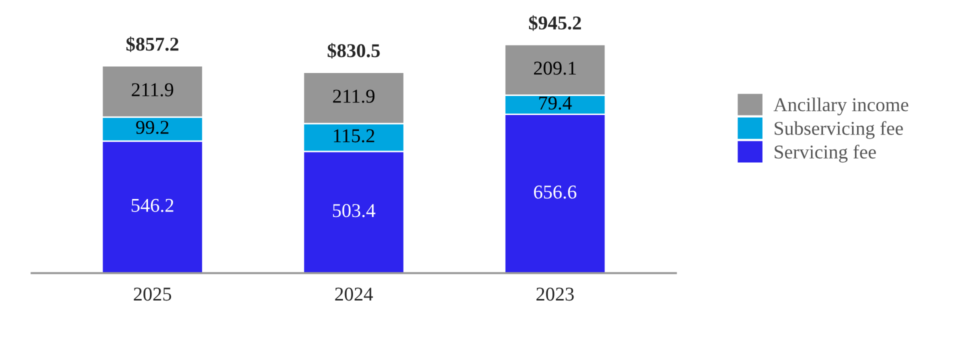  Describe the element at coordinates (354, 294) in the screenshot. I see `x-tick-label: 2024` at that location.